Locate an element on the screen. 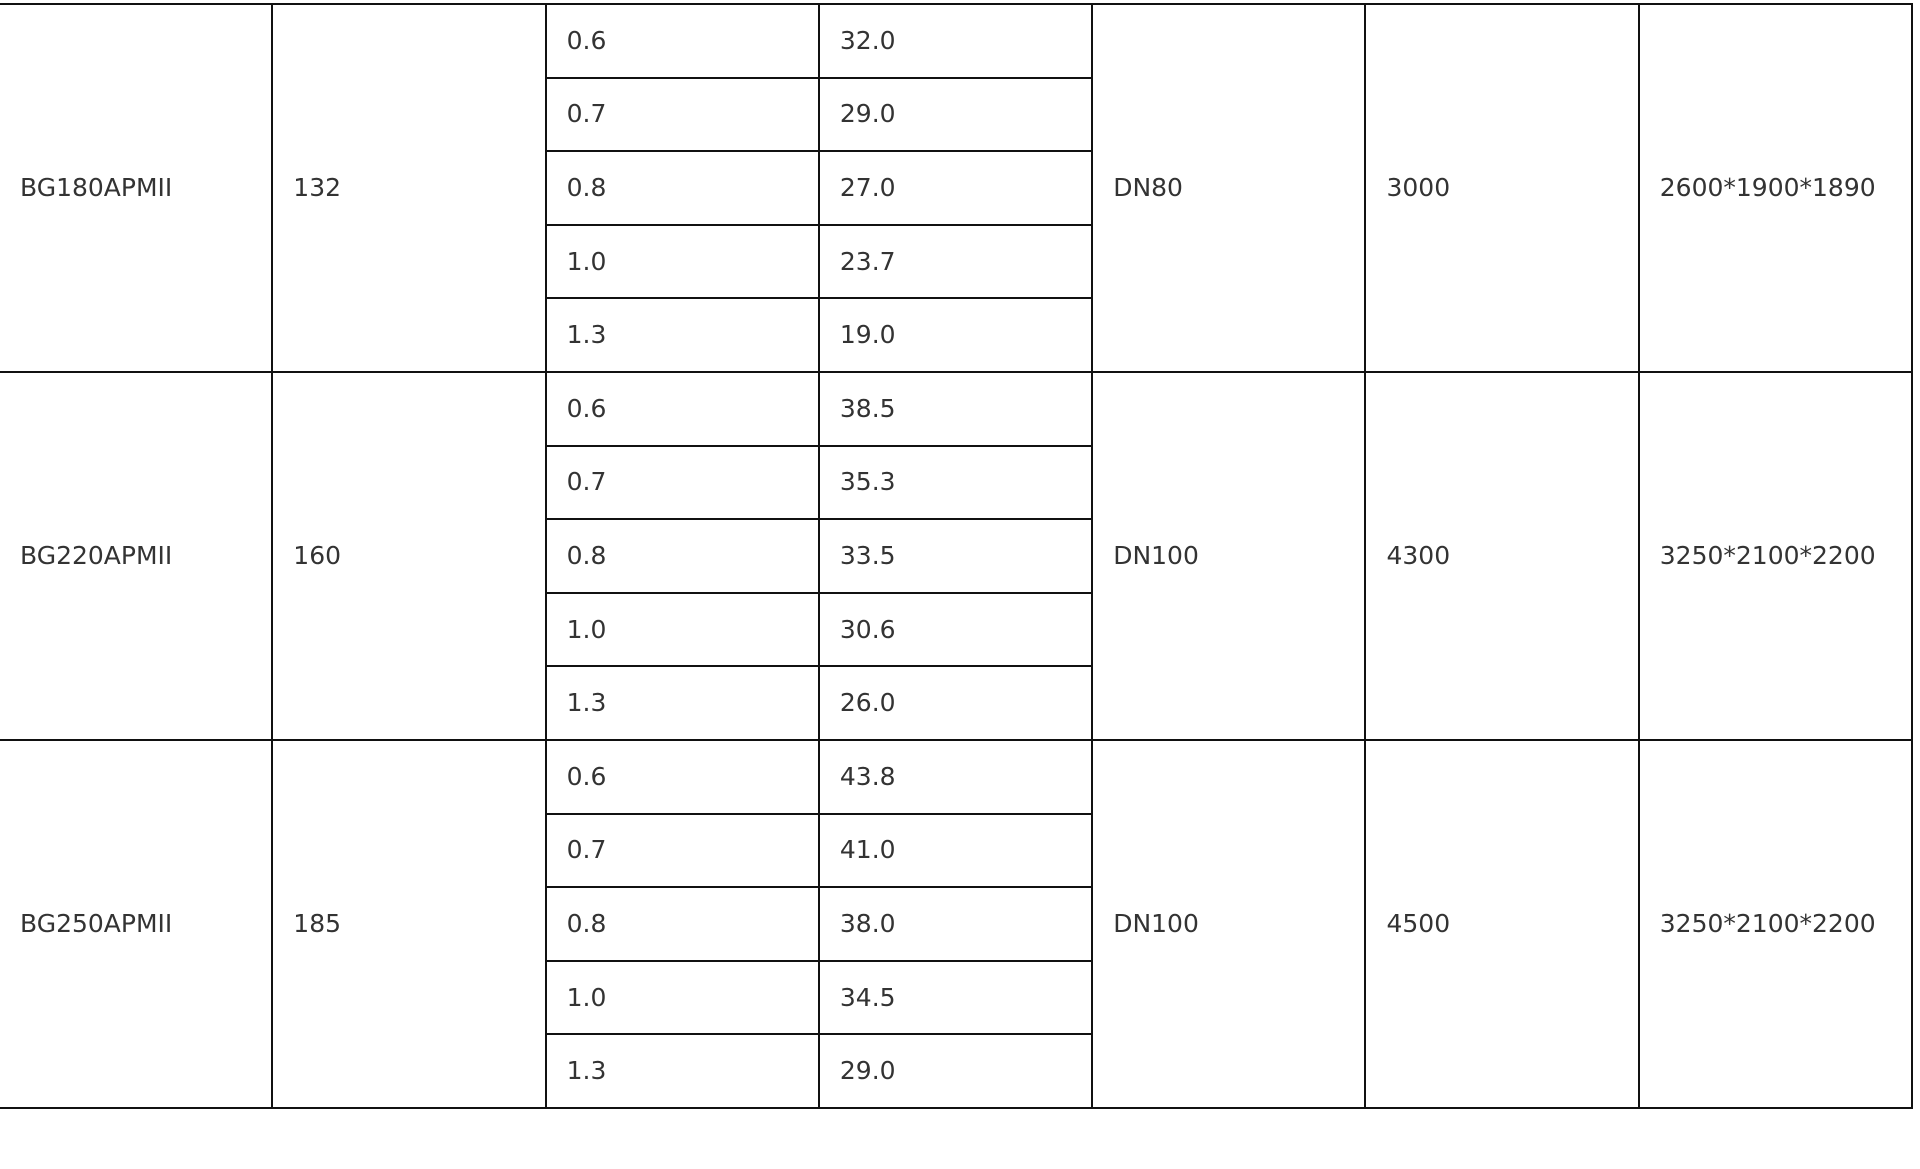 The height and width of the screenshot is (1169, 1920). model-cell: BG180APMII is located at coordinates (137, 188).